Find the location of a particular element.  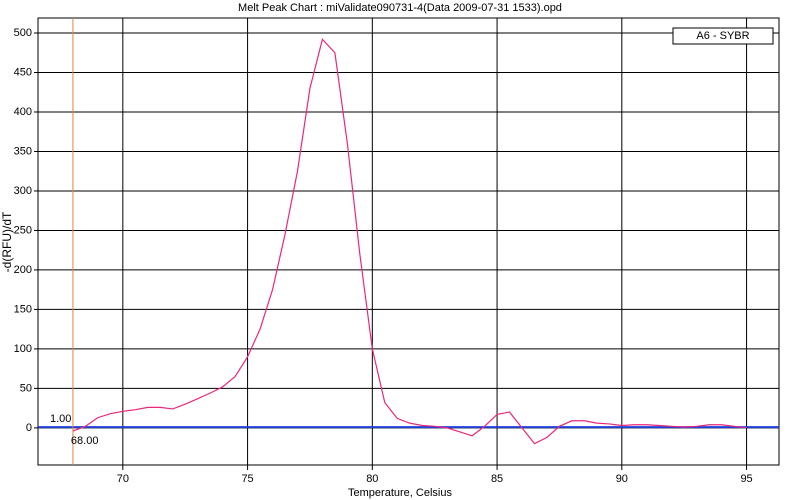

threshold-label: 1.00 is located at coordinates (60, 419).